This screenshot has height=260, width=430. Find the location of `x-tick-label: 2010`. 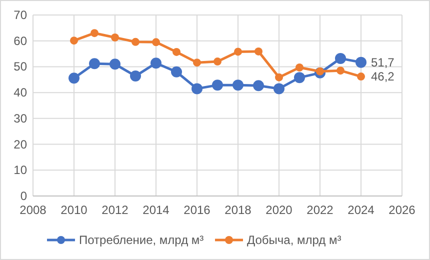

x-tick-label: 2010 is located at coordinates (74, 210).